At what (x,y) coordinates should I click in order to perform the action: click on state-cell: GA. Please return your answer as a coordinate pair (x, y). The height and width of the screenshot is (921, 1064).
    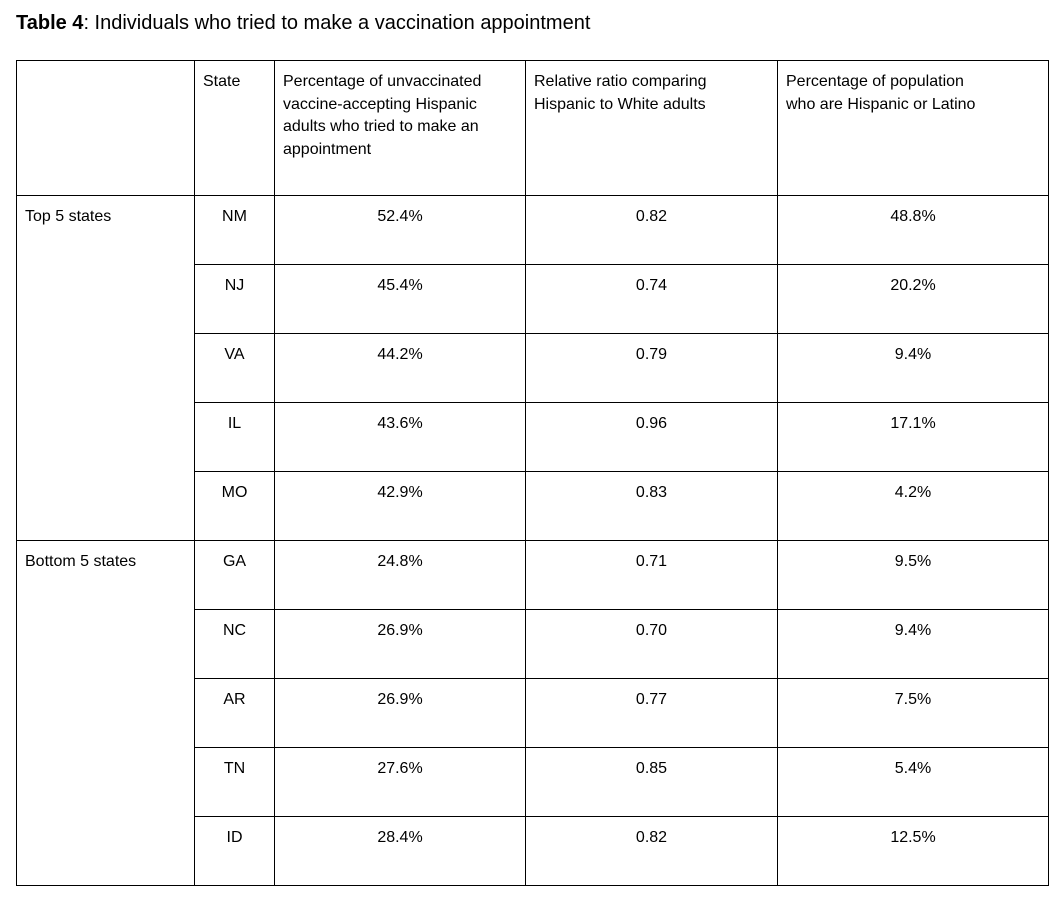
    Looking at the image, I should click on (234, 575).